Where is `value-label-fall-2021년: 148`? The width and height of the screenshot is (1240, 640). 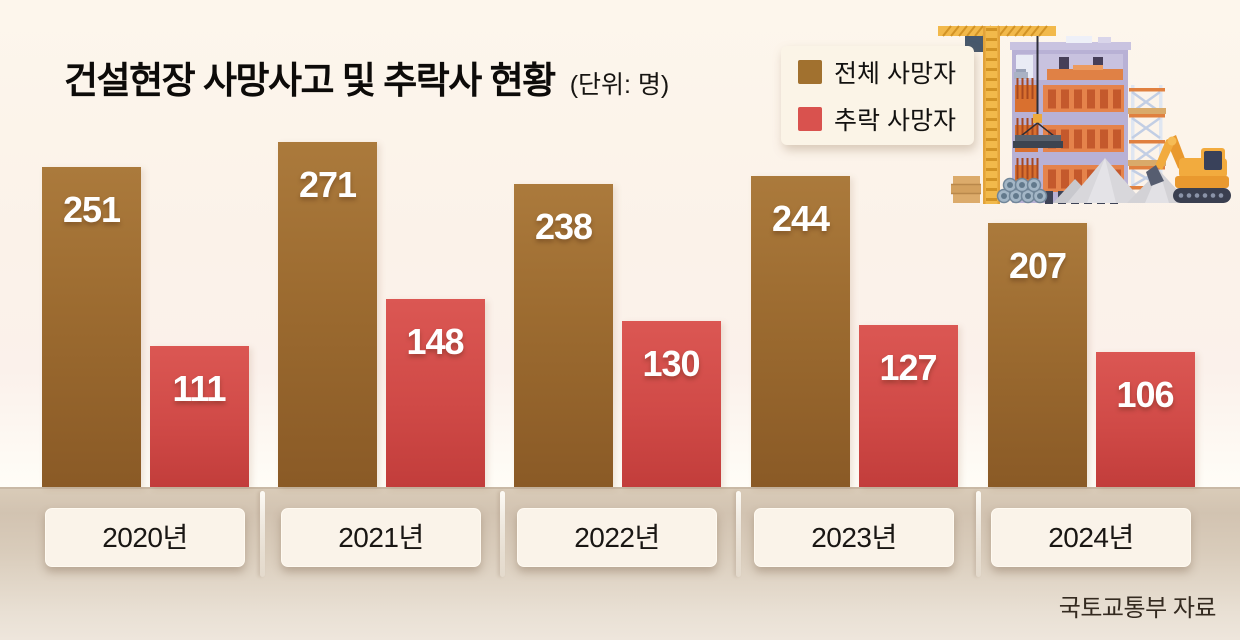 value-label-fall-2021년: 148 is located at coordinates (435, 341).